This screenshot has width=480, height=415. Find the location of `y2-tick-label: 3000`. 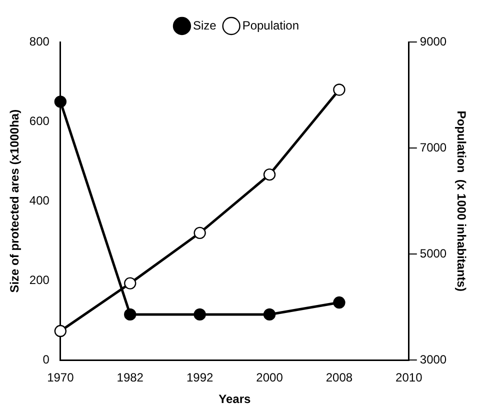

y2-tick-label: 3000 is located at coordinates (433, 359).